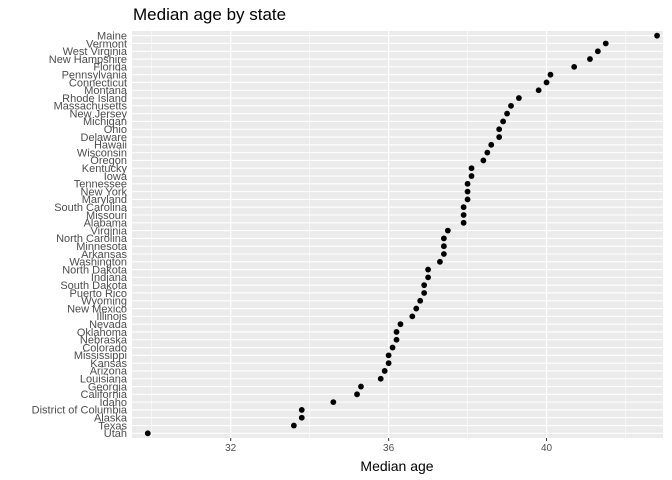 This screenshot has height=480, width=672. What do you see at coordinates (231, 448) in the screenshot?
I see `x-tick-label: 32` at bounding box center [231, 448].